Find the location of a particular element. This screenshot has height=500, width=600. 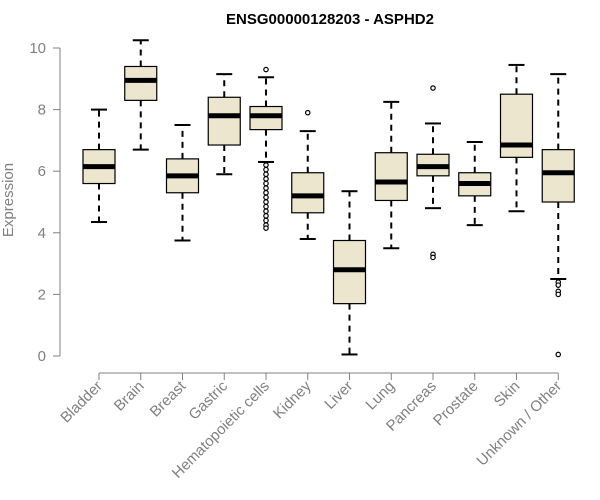

x-tick-label: Prostate is located at coordinates (456, 404).